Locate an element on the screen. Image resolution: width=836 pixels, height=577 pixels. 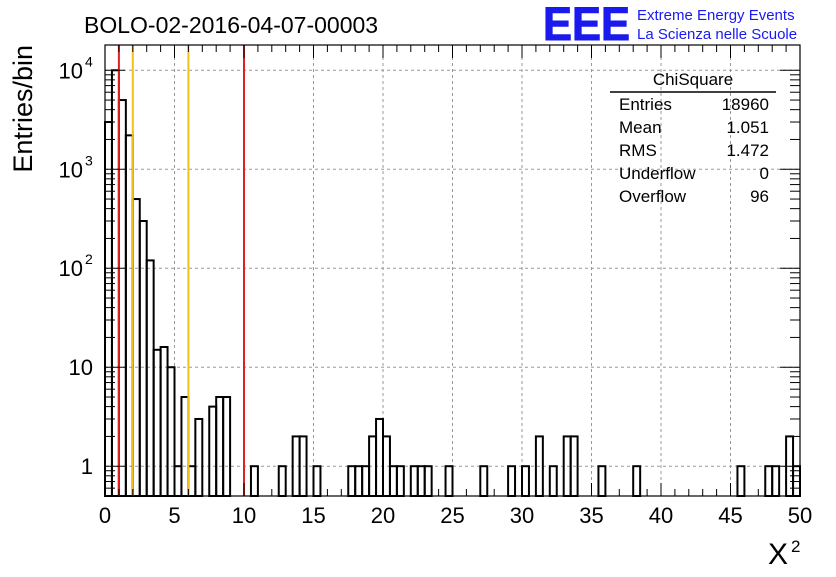
y-tick-label: 10 3 is located at coordinates (76, 167).